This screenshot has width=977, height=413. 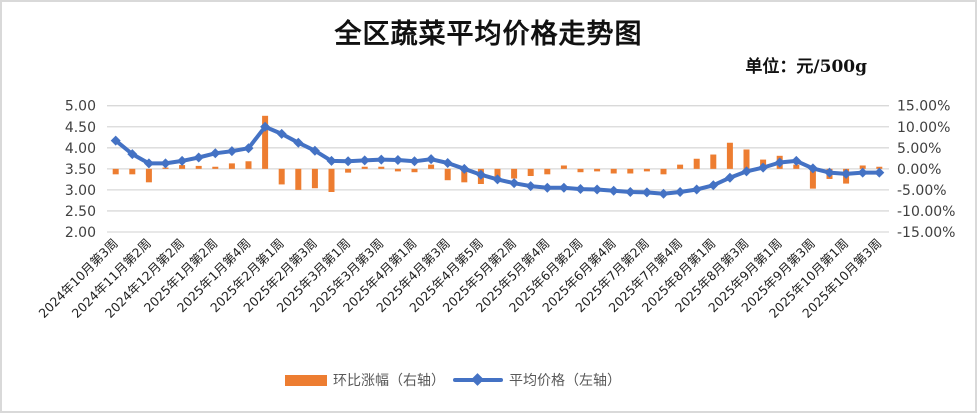 What do you see at coordinates (922, 191) in the screenshot?
I see `right-tick-label: -5.00%` at bounding box center [922, 191].